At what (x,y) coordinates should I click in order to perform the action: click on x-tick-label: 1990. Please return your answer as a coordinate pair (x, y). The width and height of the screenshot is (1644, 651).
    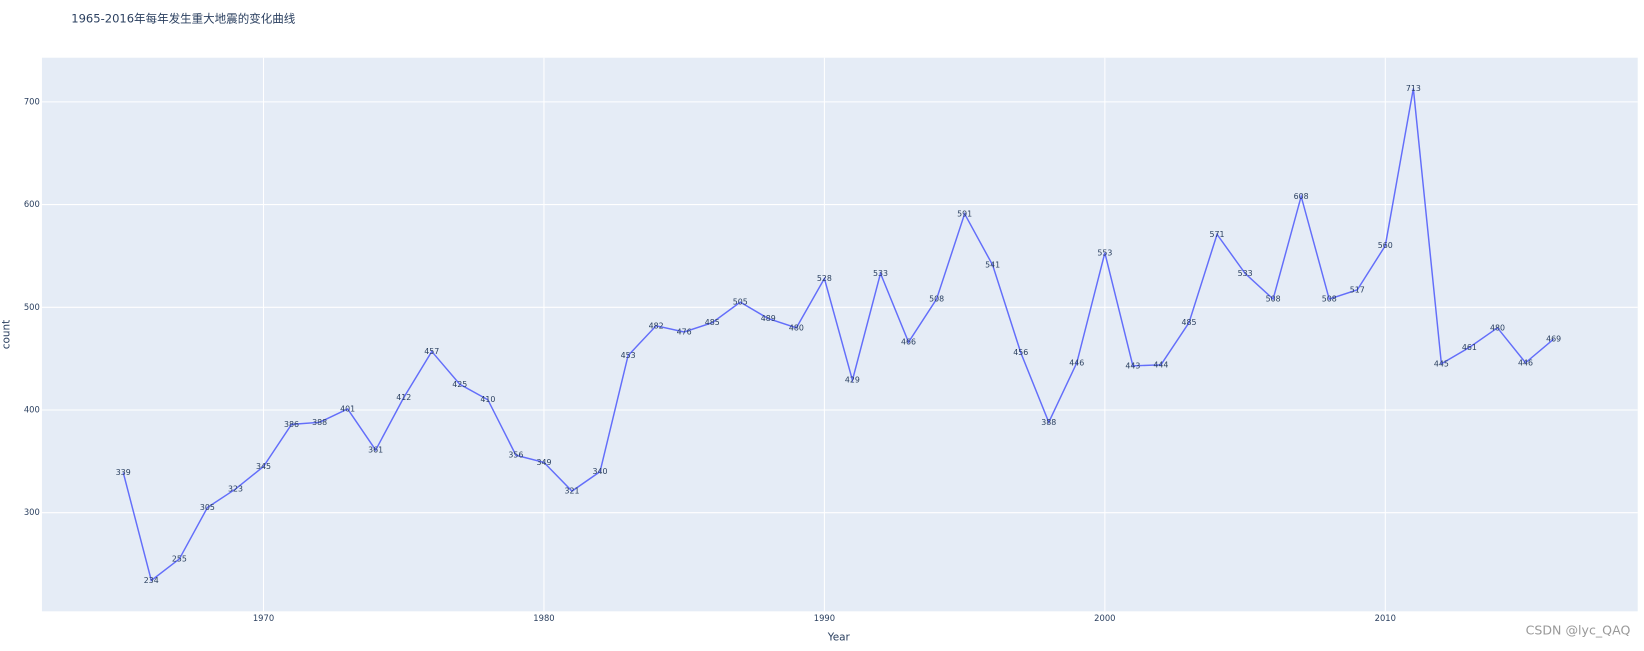
    Looking at the image, I should click on (824, 618).